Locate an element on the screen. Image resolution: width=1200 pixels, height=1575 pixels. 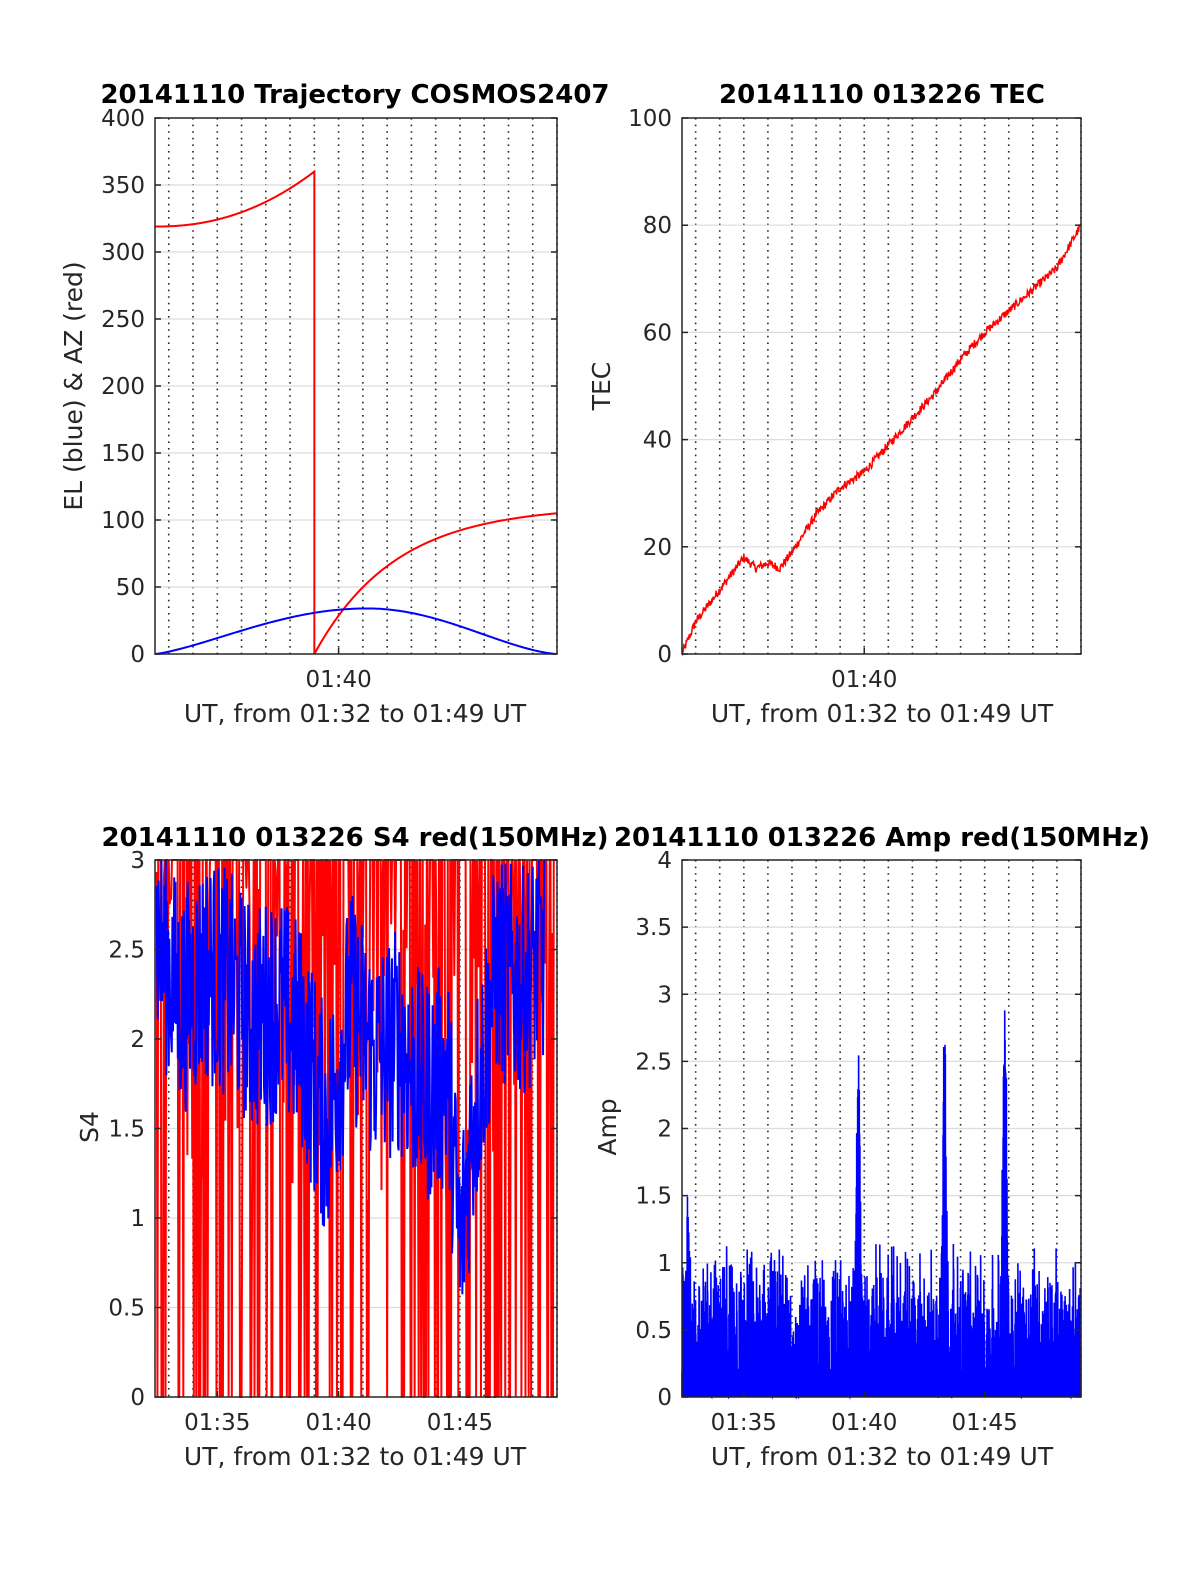
chart-title: 20141110 013226 S4 red(150MHz) is located at coordinates (354, 838).